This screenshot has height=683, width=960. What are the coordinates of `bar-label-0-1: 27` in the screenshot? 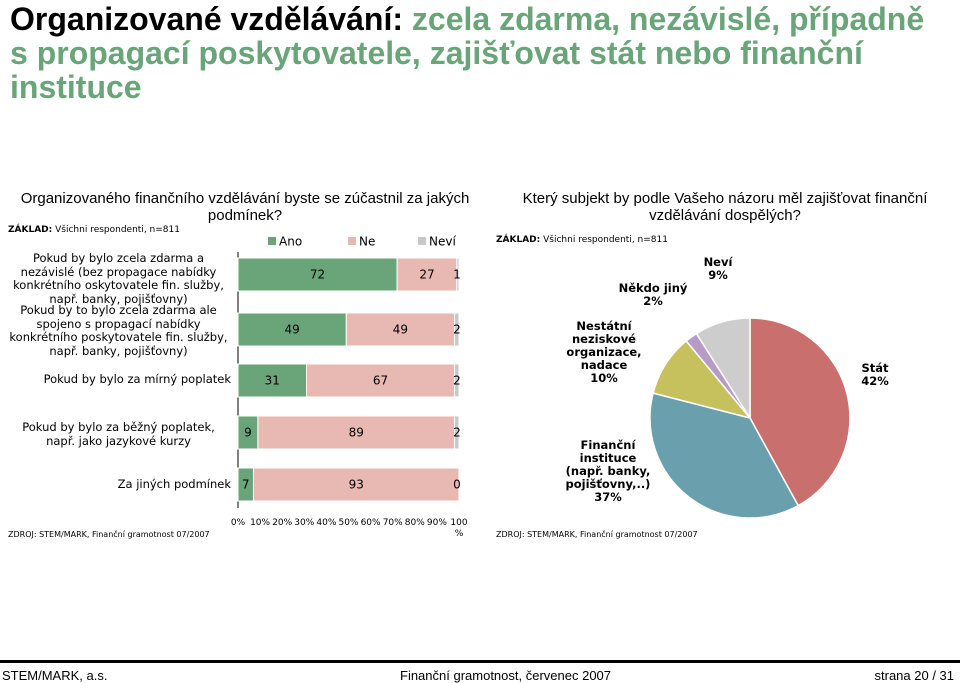 It's located at (426, 275).